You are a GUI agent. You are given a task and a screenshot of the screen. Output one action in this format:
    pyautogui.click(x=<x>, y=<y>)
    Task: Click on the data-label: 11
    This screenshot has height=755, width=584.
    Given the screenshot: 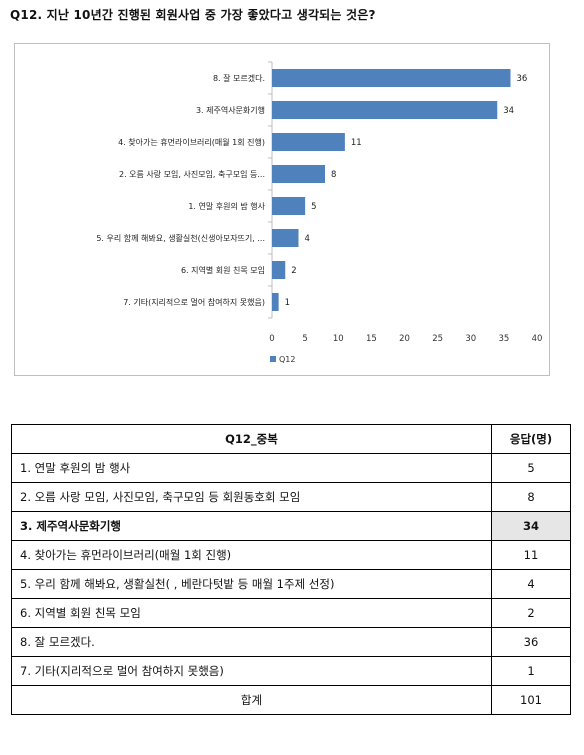 What is the action you would take?
    pyautogui.click(x=356, y=143)
    